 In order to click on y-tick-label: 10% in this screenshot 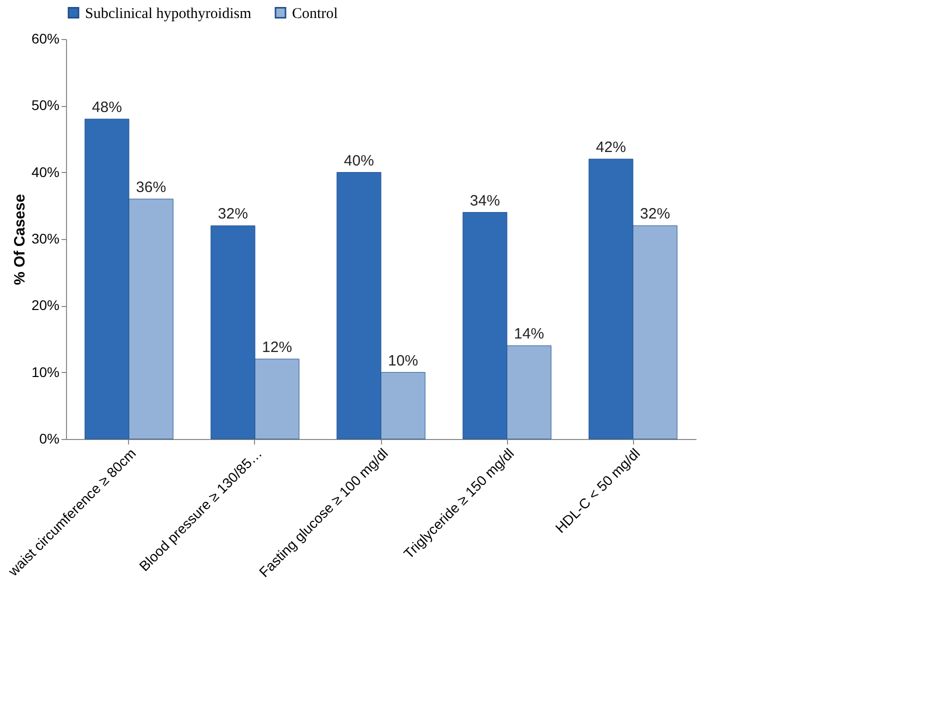, I will do `click(45, 372)`.